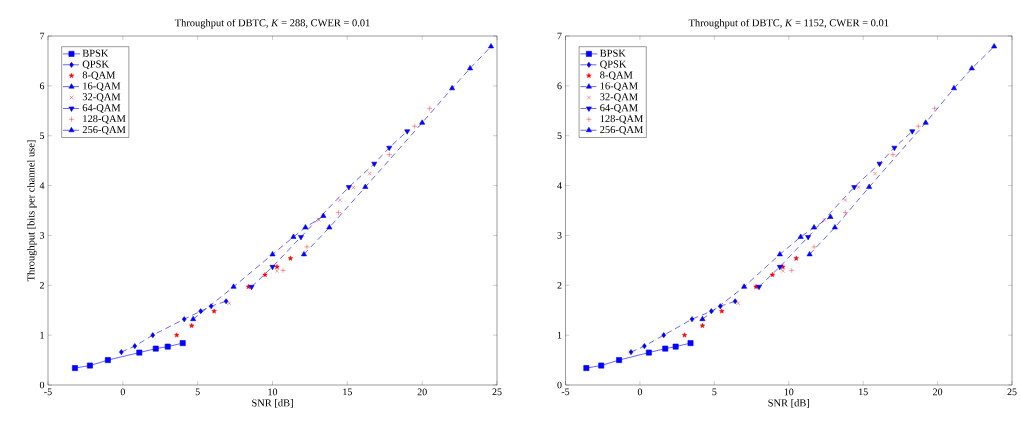  I want to click on y-tick-label: 4, so click(42, 185).